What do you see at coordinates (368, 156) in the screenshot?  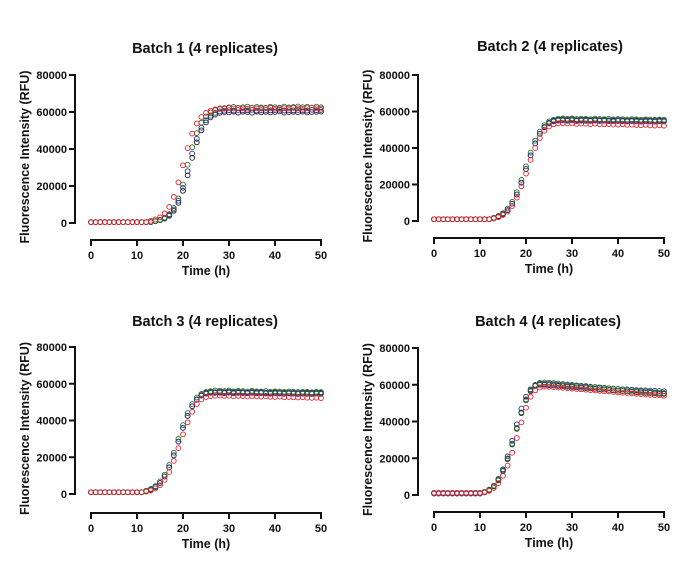 I see `y-axis-label: Fluorescence Intensity (RFU)` at bounding box center [368, 156].